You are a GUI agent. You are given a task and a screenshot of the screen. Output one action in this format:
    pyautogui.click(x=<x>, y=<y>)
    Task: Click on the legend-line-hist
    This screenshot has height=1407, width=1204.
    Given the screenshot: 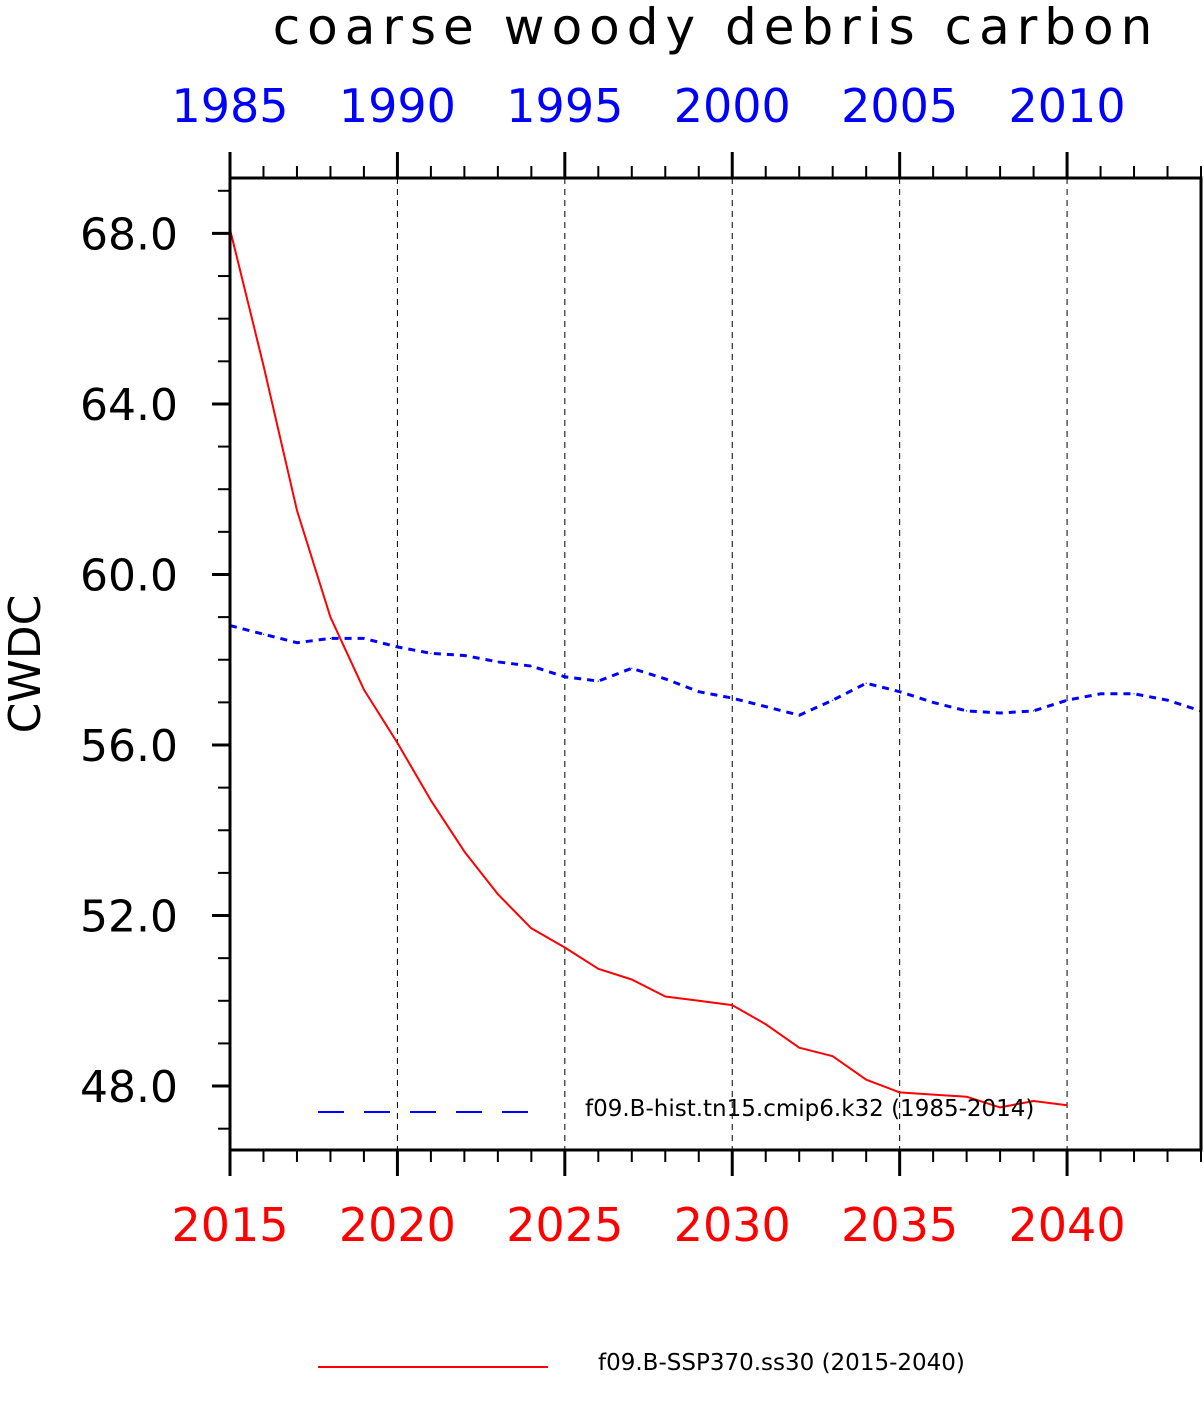 What is the action you would take?
    pyautogui.click(x=433, y=1112)
    